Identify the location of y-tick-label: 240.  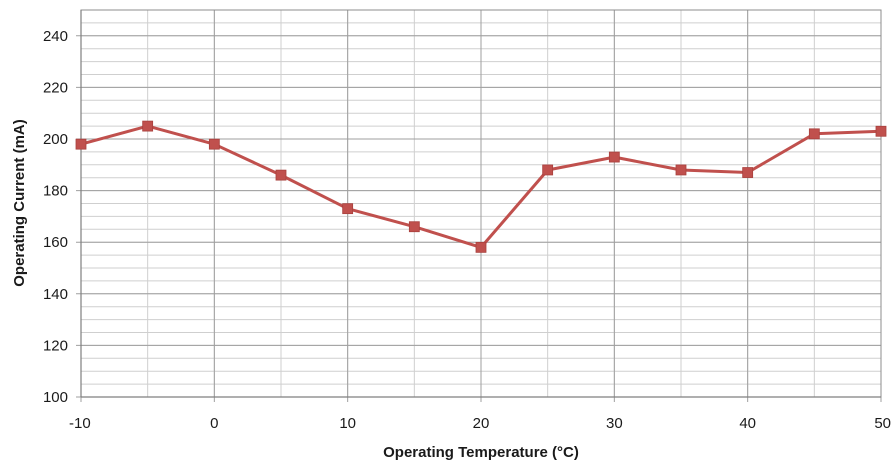
(55, 36).